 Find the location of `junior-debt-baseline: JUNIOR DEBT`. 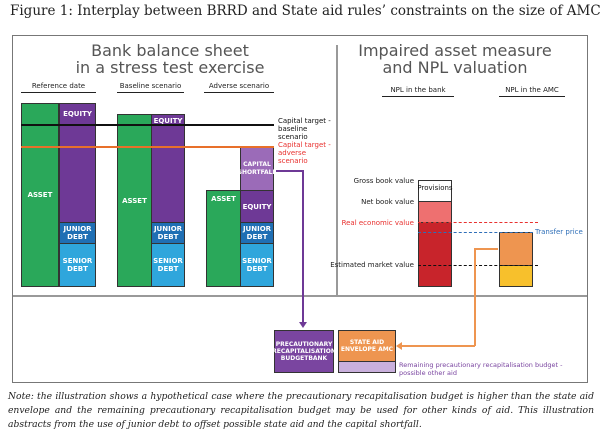

junior-debt-baseline: JUNIOR DEBT is located at coordinates (168, 233).